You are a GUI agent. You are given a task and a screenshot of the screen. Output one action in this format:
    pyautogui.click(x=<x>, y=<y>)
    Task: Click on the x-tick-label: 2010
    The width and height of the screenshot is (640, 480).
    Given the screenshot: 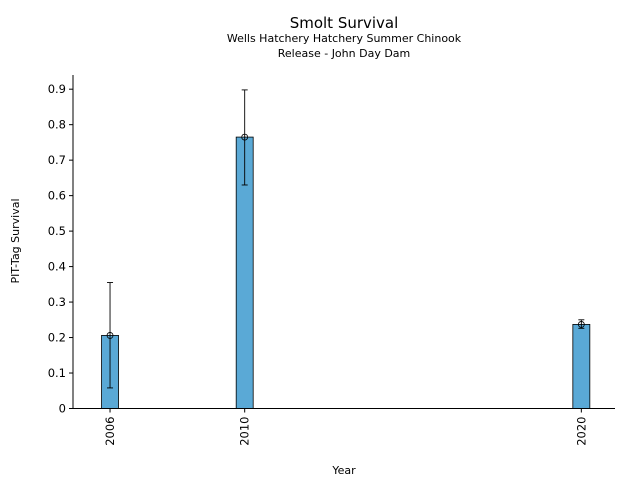 What is the action you would take?
    pyautogui.click(x=245, y=431)
    